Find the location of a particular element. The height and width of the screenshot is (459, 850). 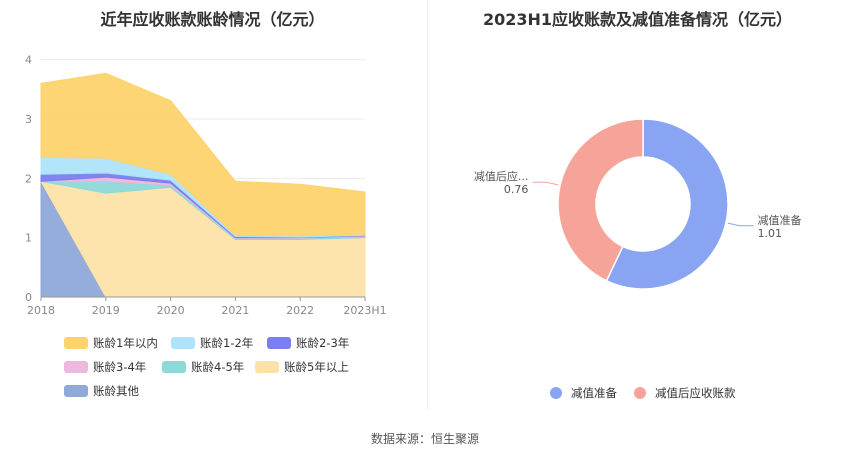

legend-item: 减值准备 is located at coordinates (583, 393).